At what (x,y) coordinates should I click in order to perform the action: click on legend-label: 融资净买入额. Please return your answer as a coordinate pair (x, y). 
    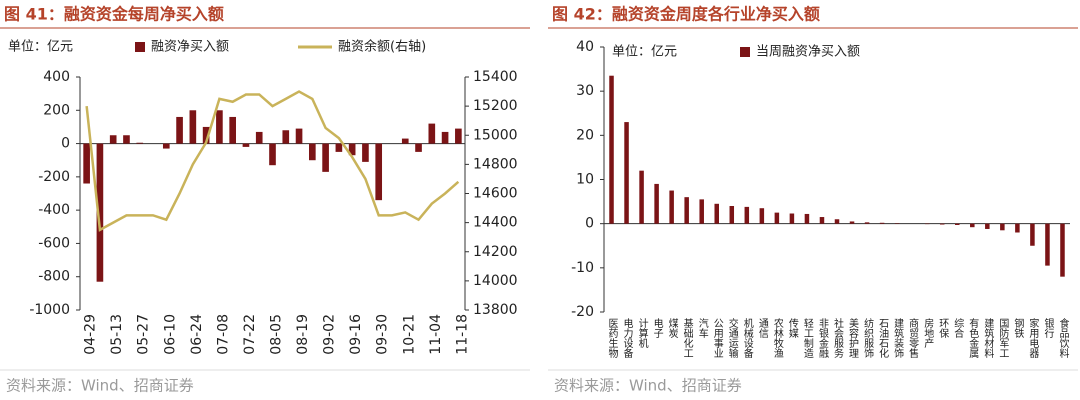
    Looking at the image, I should click on (190, 47).